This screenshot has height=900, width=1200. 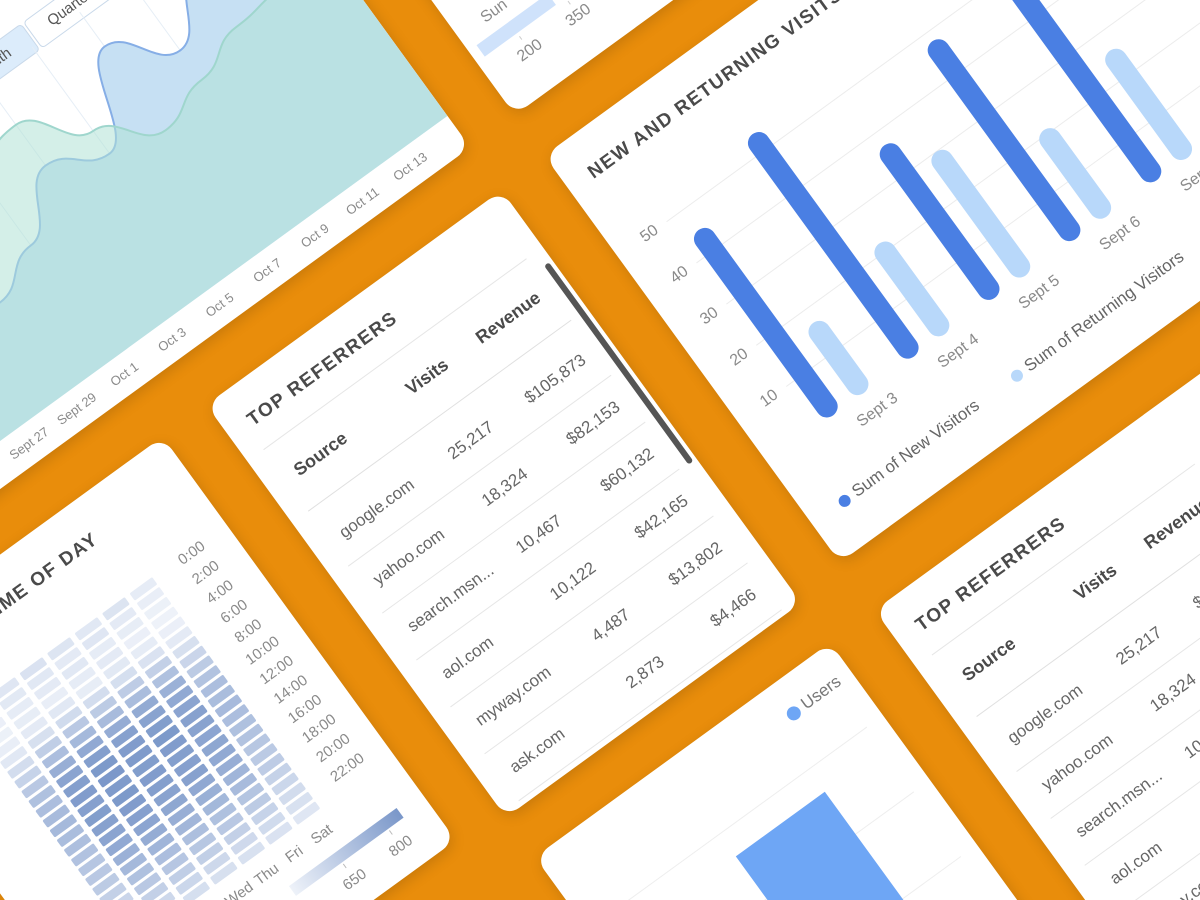 I want to click on table-cell: 4,487, so click(x=611, y=625).